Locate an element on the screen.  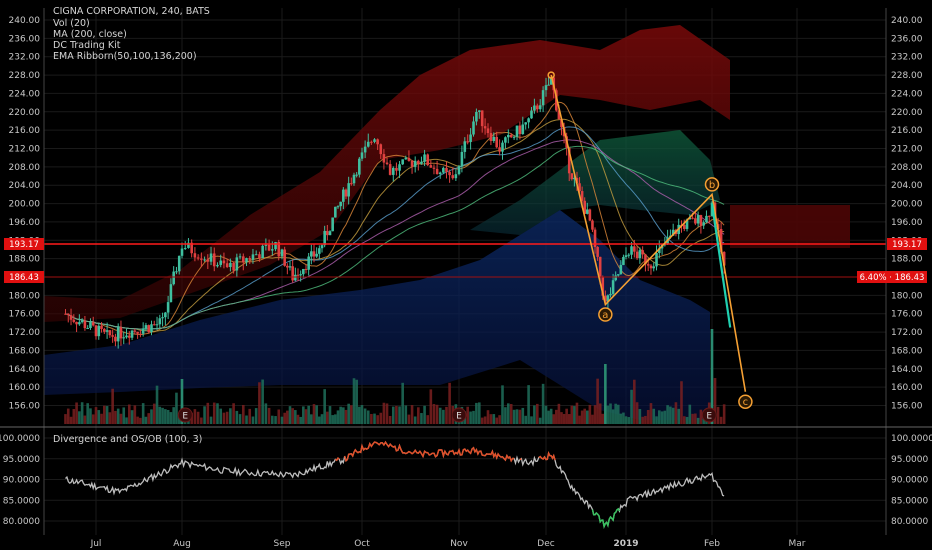
price-tick-label: 220.00 is located at coordinates (907, 113).